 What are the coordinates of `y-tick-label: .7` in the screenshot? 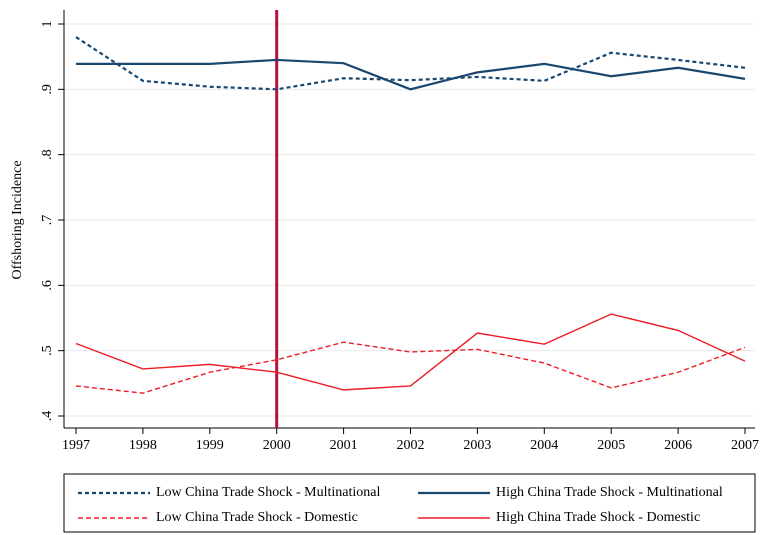 It's located at (47, 220).